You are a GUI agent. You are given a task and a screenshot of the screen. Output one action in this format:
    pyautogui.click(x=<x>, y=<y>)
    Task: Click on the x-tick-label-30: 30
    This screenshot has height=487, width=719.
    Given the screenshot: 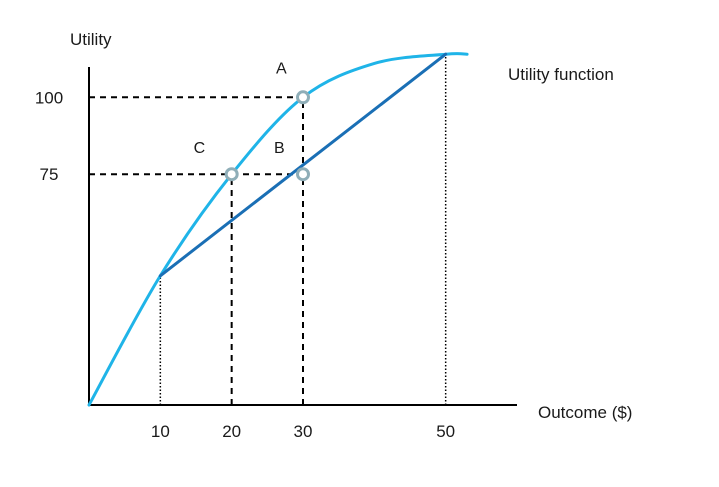 What is the action you would take?
    pyautogui.click(x=303, y=431)
    